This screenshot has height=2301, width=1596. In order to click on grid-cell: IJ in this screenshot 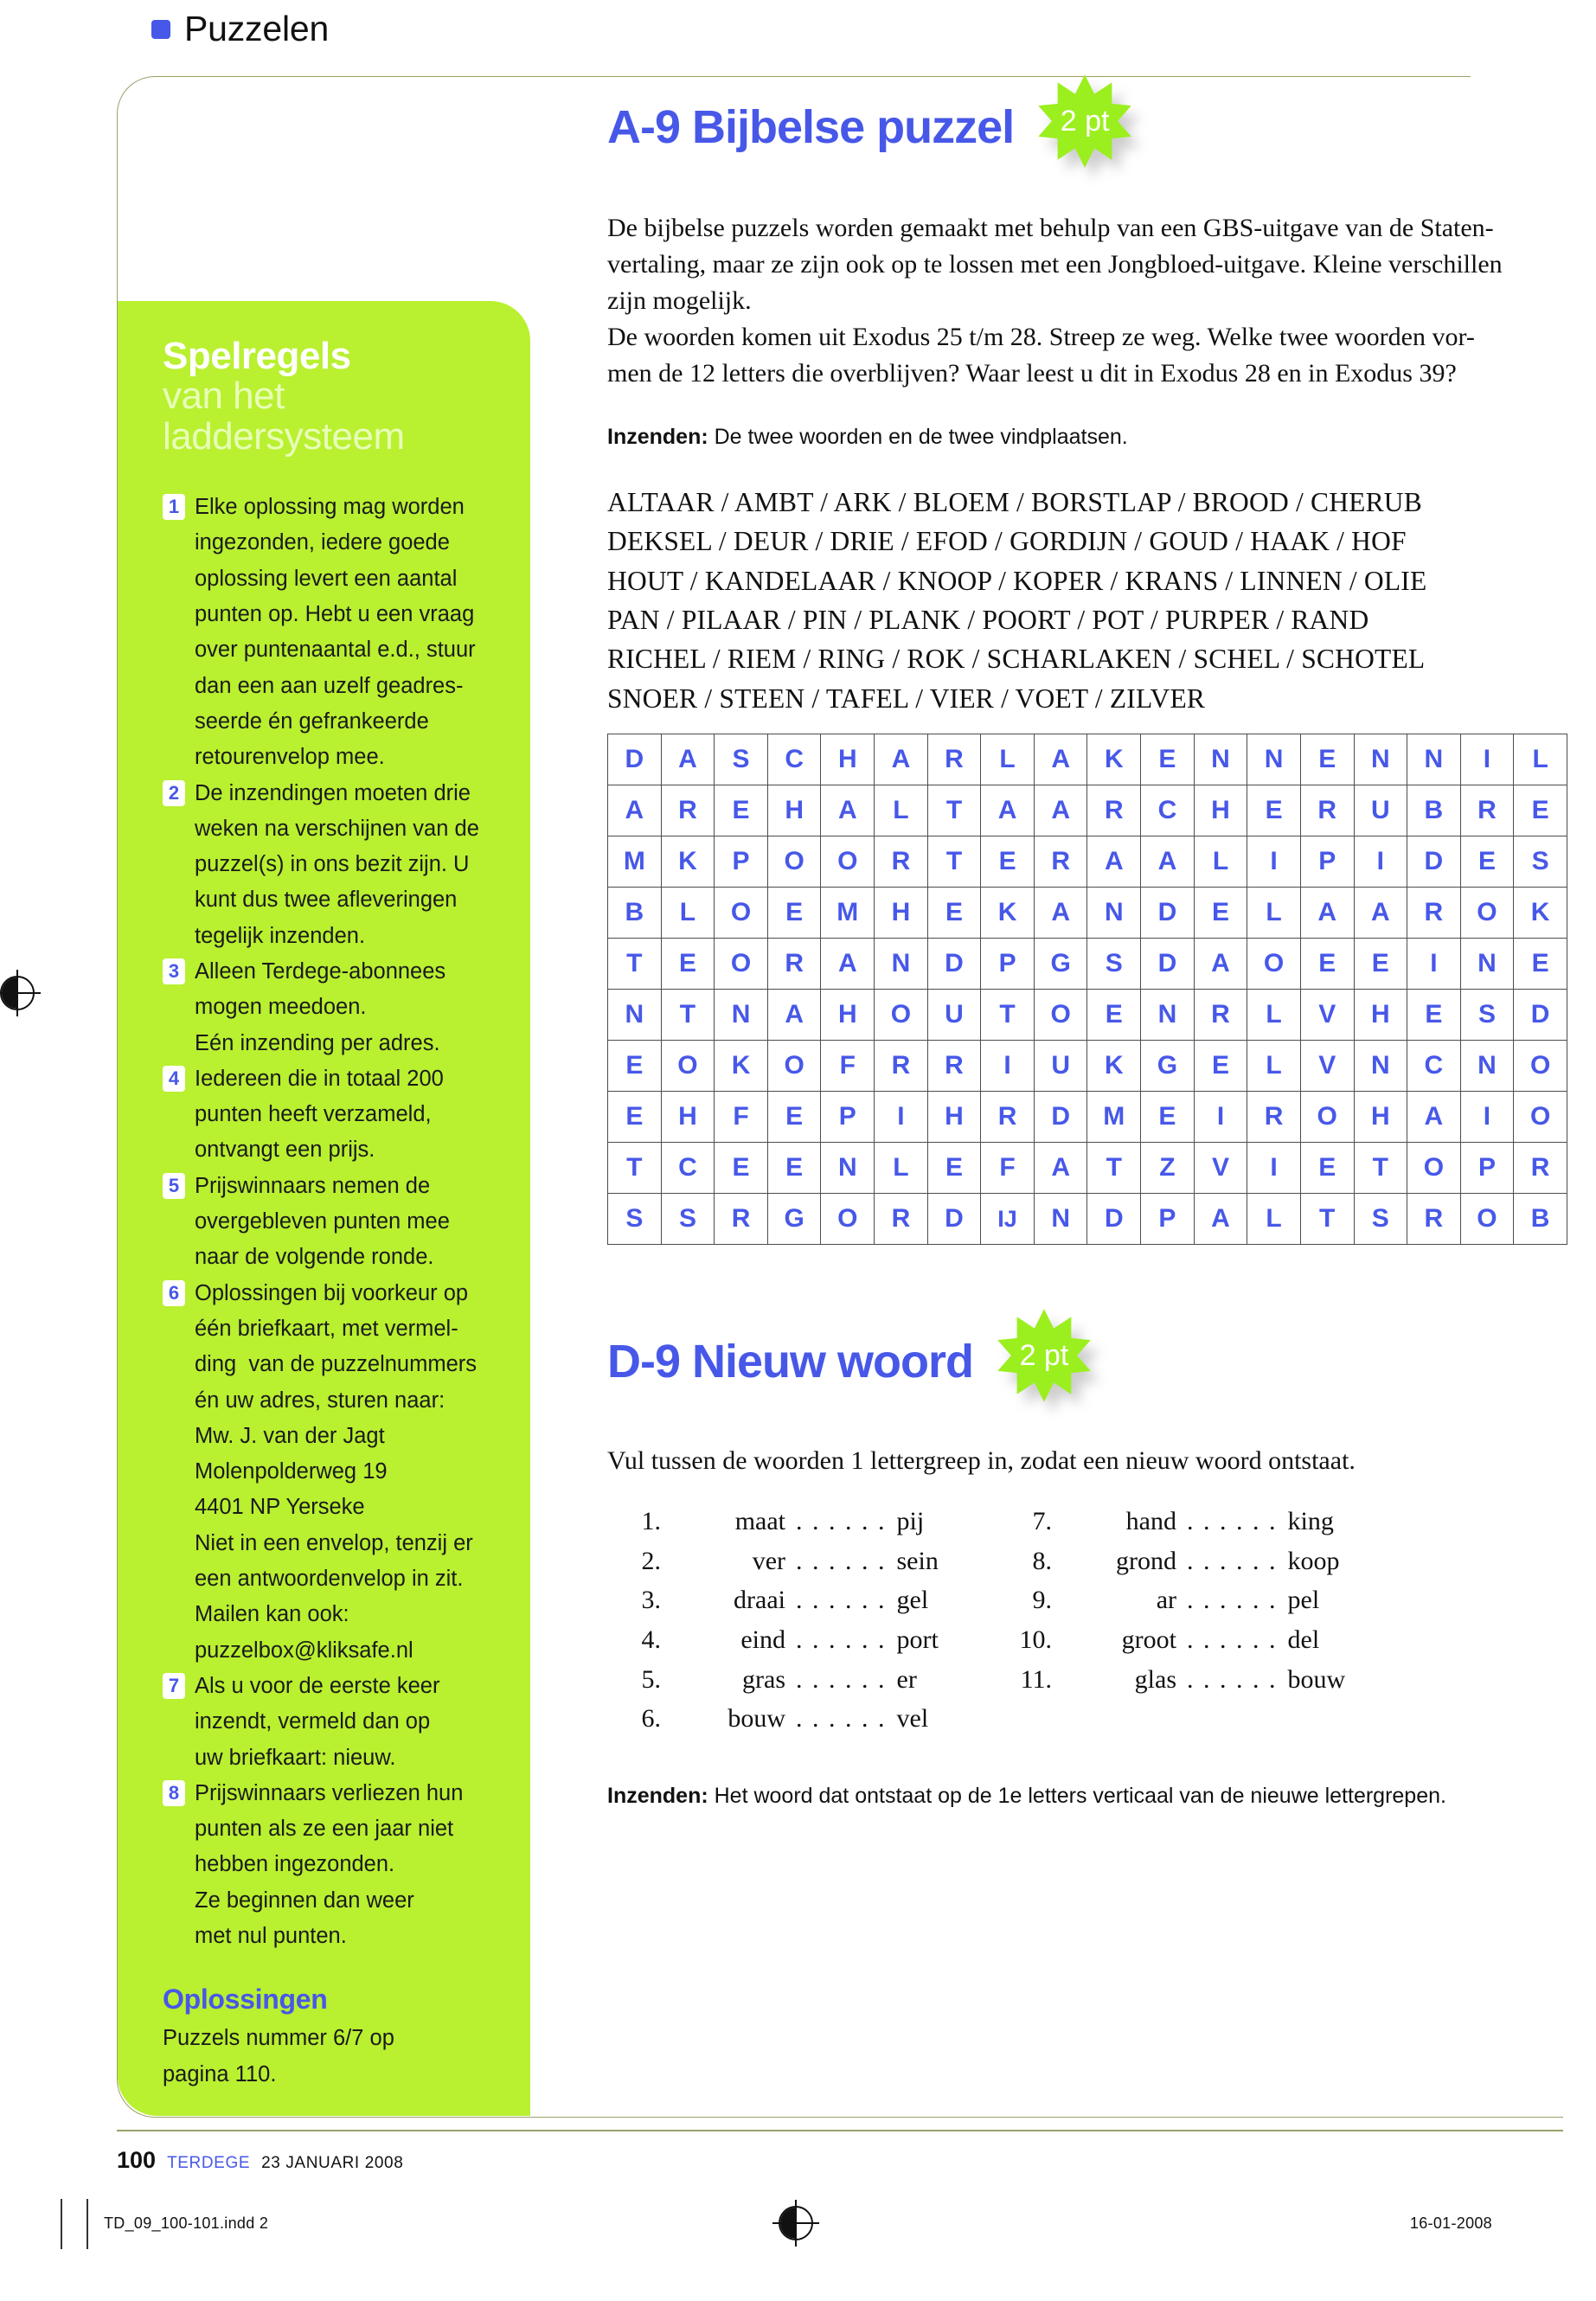, I will do `click(1007, 1219)`.